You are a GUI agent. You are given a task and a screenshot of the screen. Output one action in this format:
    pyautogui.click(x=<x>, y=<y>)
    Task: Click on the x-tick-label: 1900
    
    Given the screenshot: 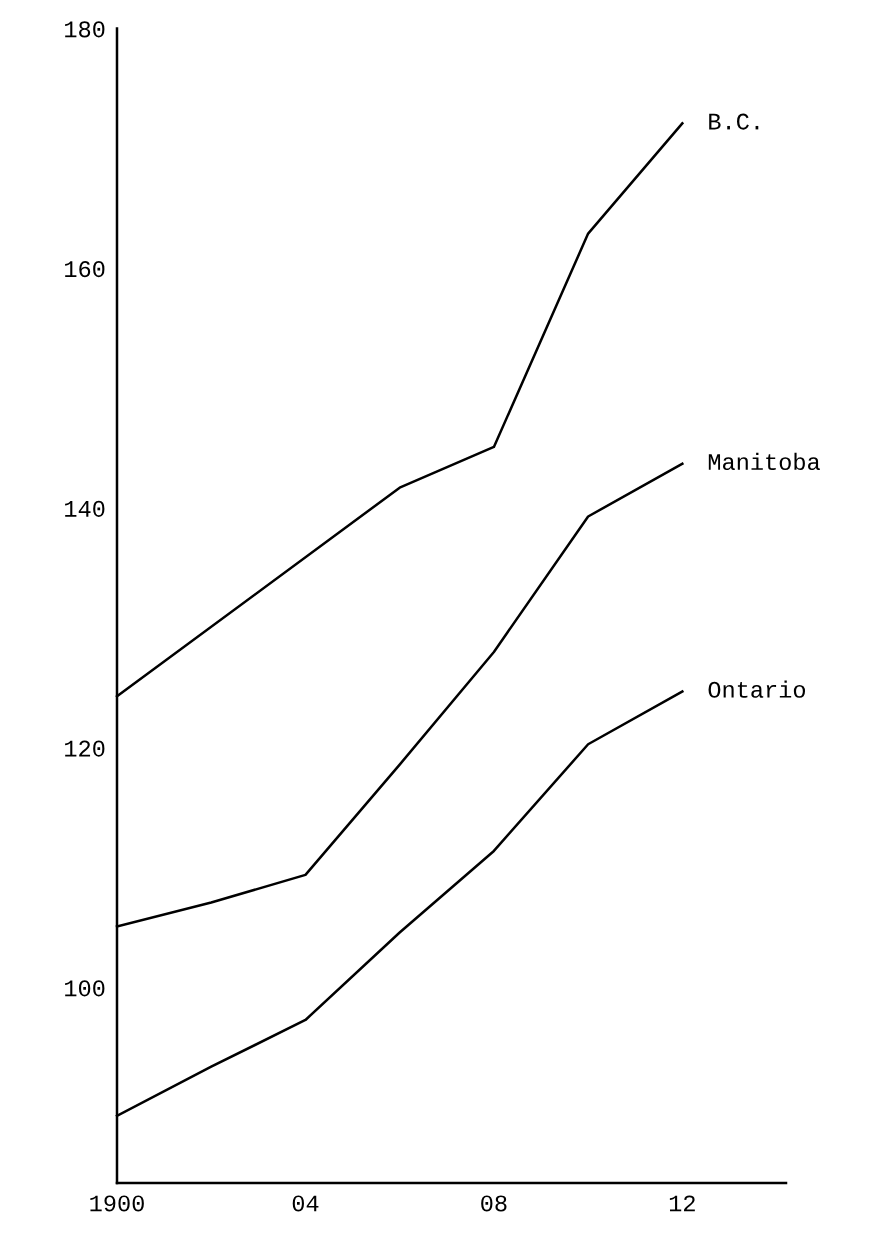 What is the action you would take?
    pyautogui.click(x=117, y=1203)
    